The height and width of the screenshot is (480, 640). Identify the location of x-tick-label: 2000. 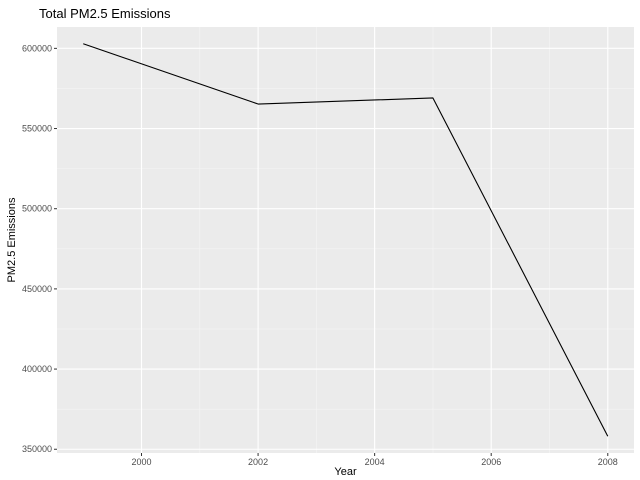
(141, 462).